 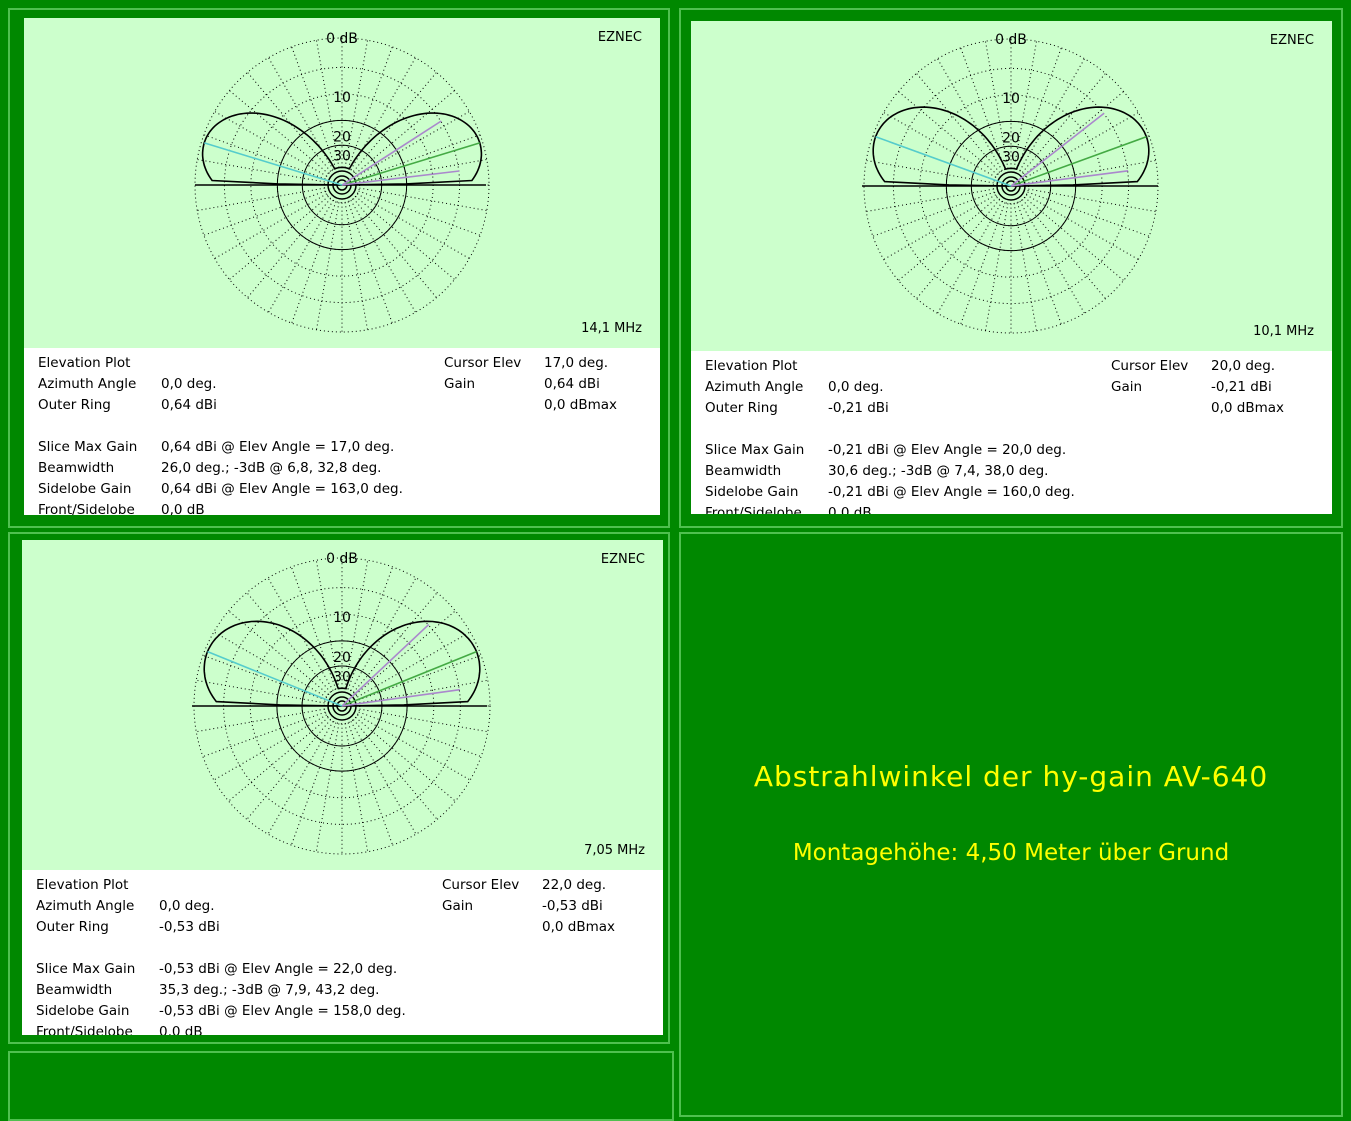 I want to click on frequency-label: 14,1 MHz, so click(x=611, y=328).